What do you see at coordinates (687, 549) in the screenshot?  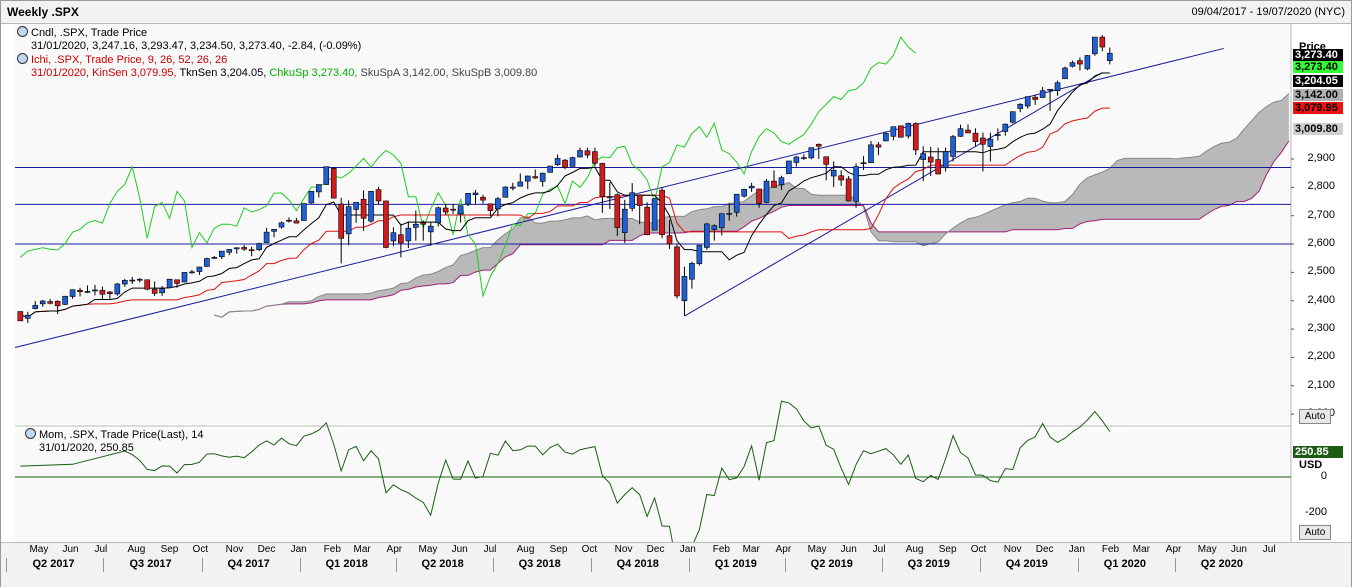 I see `month-label: Jan` at bounding box center [687, 549].